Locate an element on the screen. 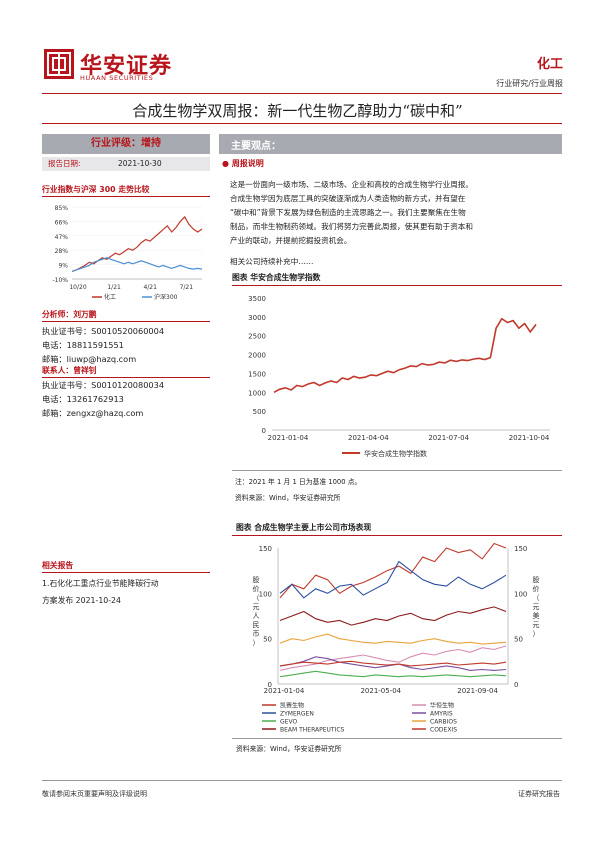  x-tick-label: 2021-01-04 is located at coordinates (288, 438).